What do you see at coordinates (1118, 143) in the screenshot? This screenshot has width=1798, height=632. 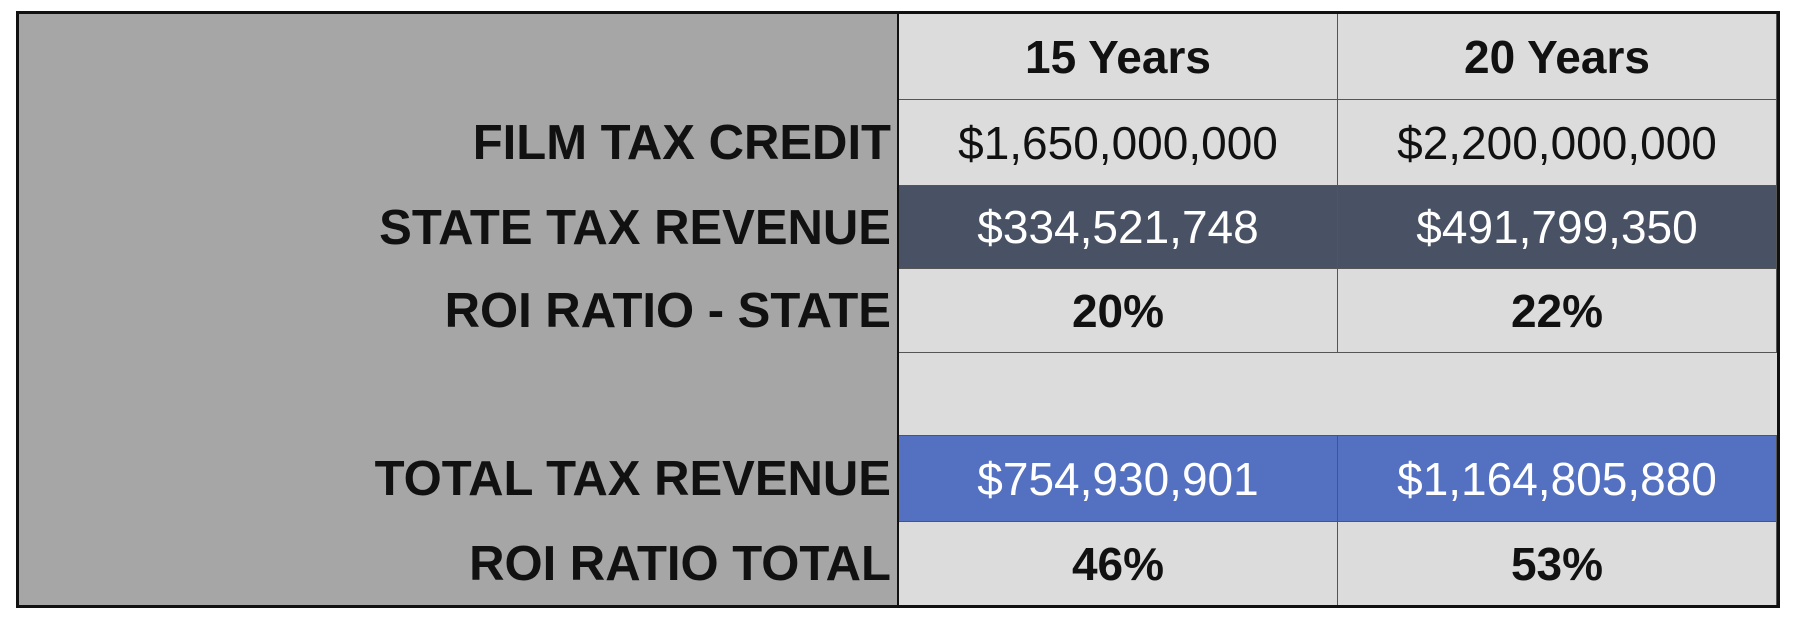 I see `value-cell: $1,650,000,000` at bounding box center [1118, 143].